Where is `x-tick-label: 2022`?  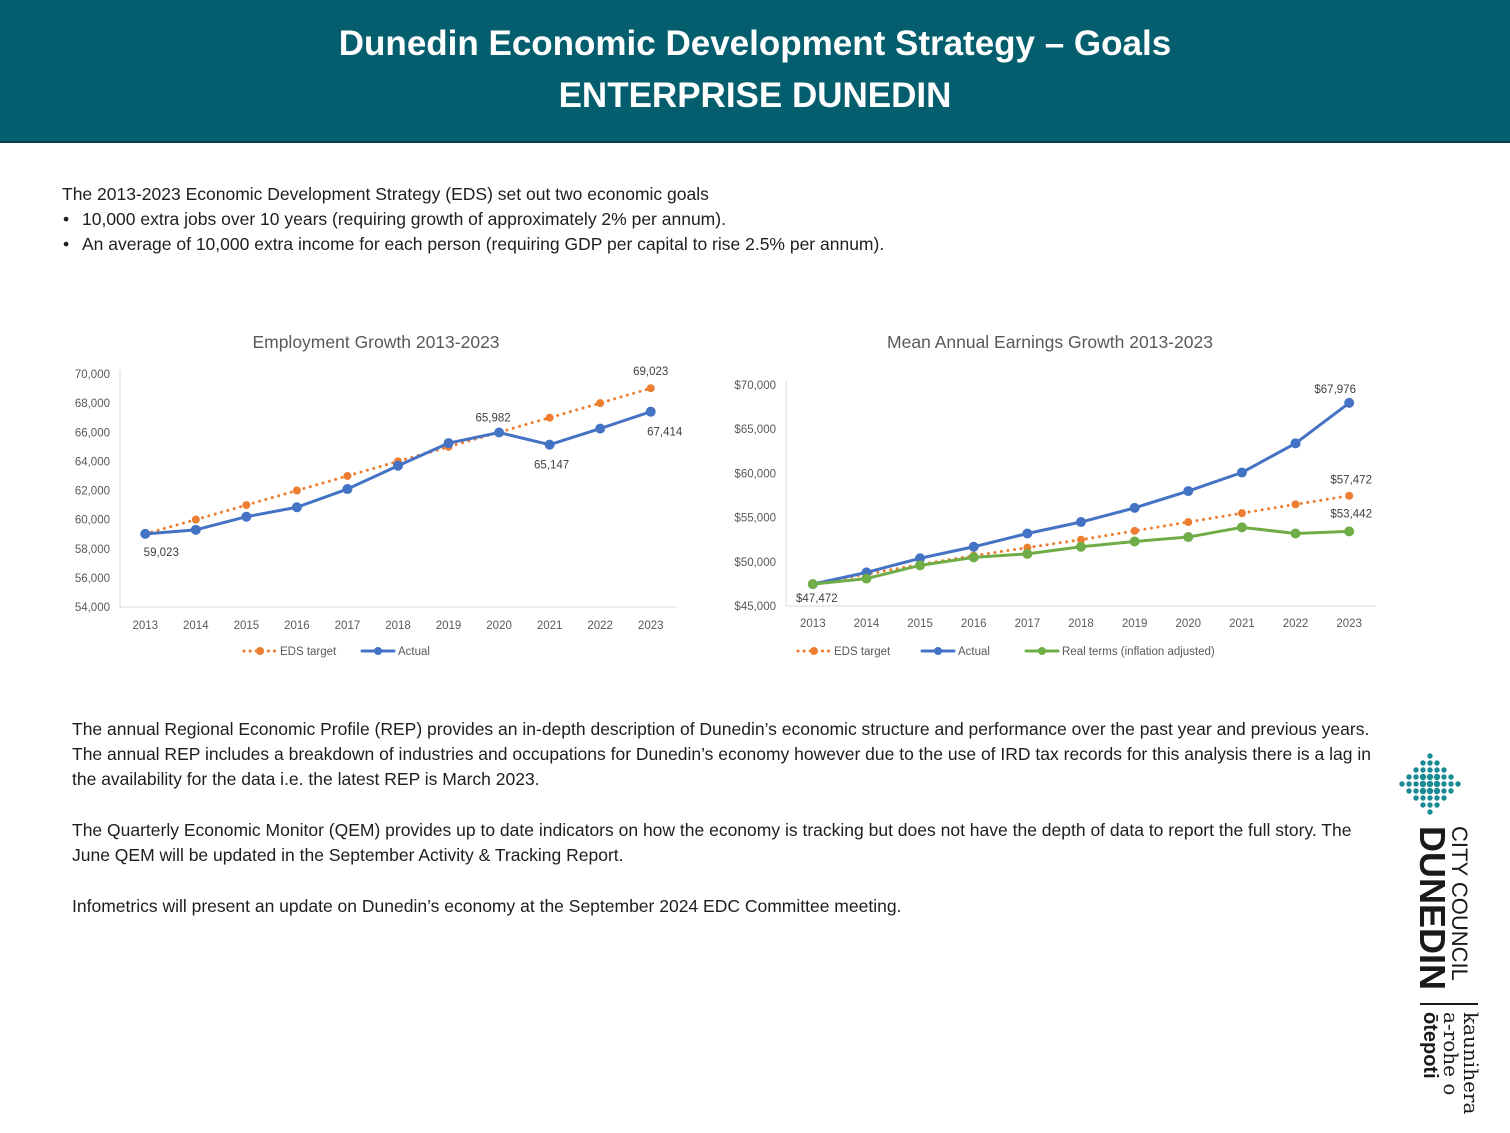 x-tick-label: 2022 is located at coordinates (1296, 624).